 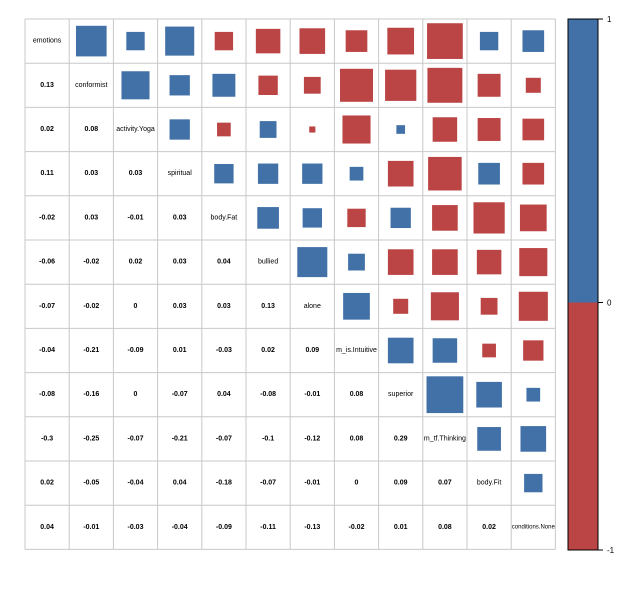 What do you see at coordinates (224, 483) in the screenshot?
I see `correlation-value: -0.18` at bounding box center [224, 483].